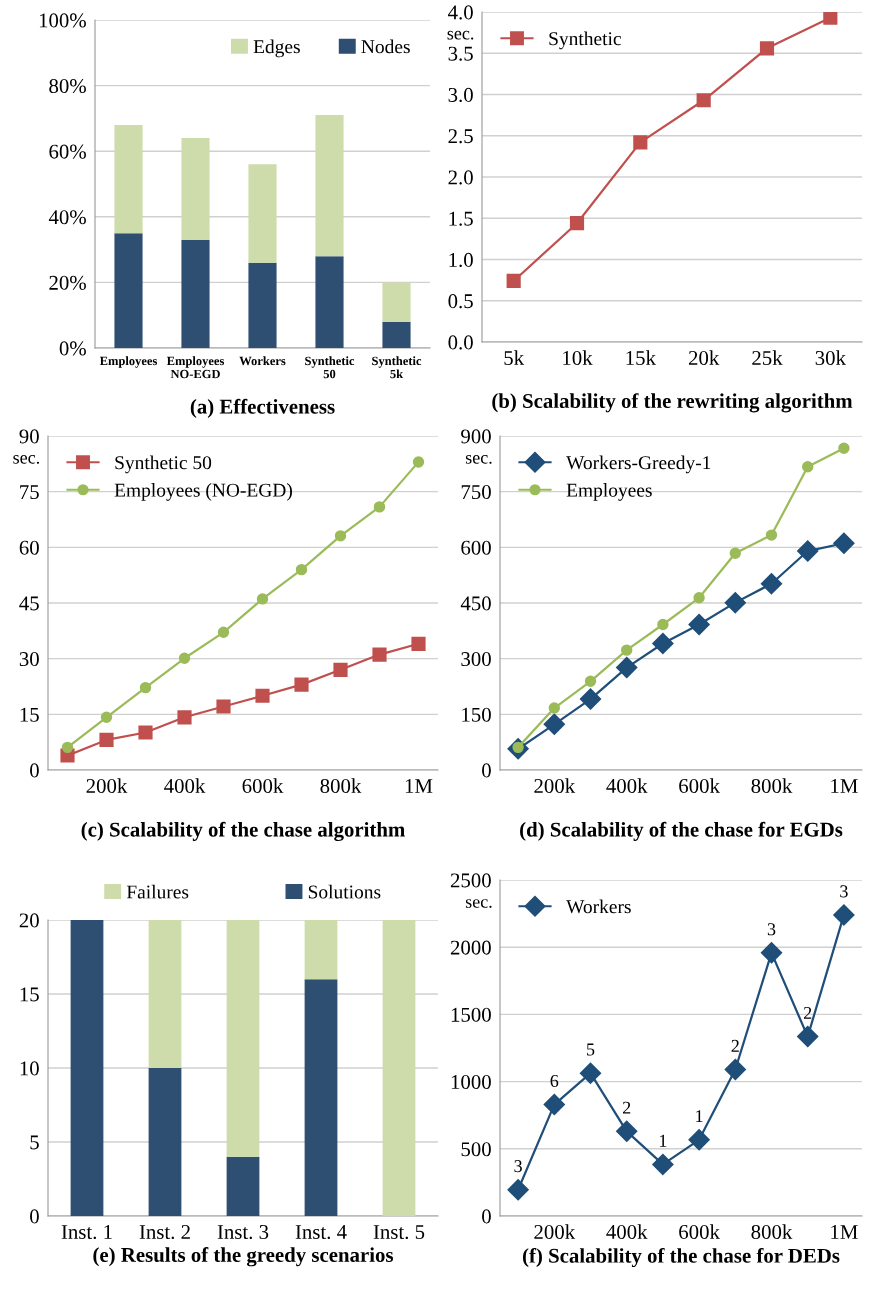 Image resolution: width=872 pixels, height=1292 pixels. I want to click on y-tick-label: 1500, so click(471, 1014).